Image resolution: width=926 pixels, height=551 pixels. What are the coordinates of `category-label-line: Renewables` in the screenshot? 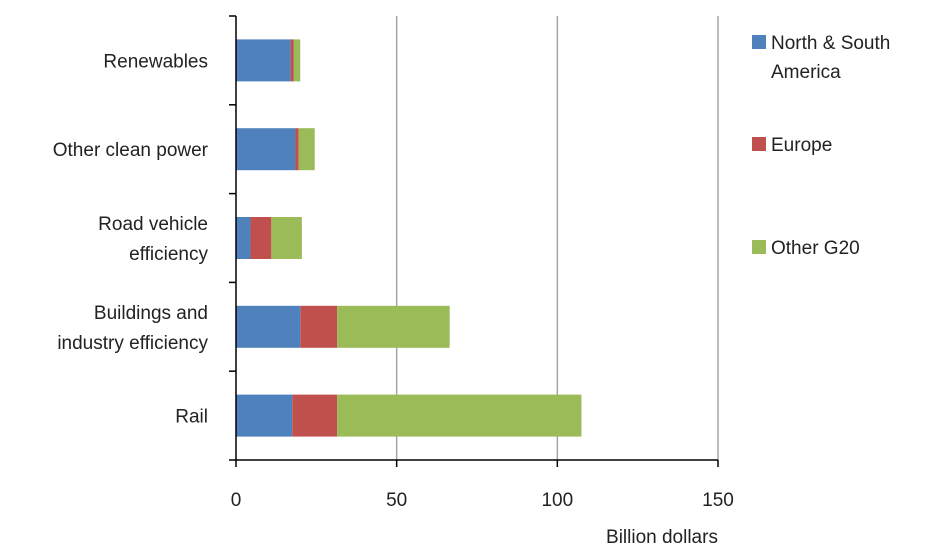 It's located at (155, 61).